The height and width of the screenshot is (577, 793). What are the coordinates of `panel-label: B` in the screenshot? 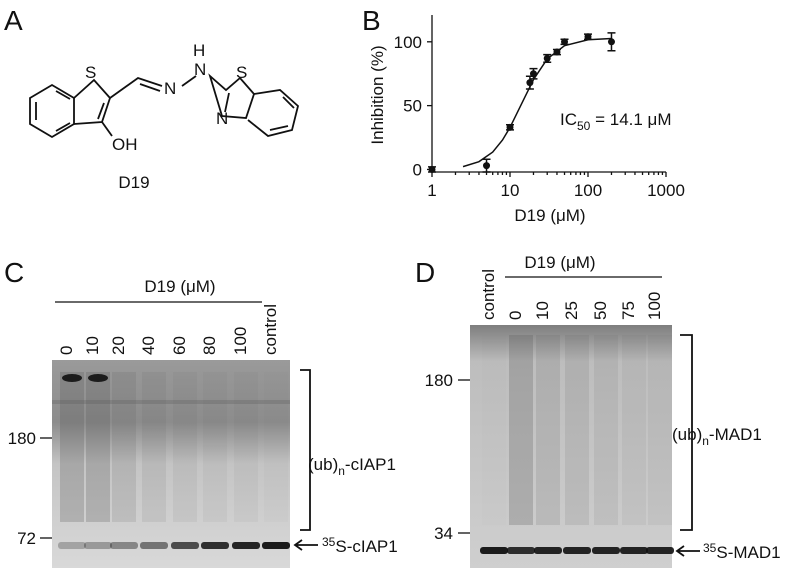 It's located at (371, 20).